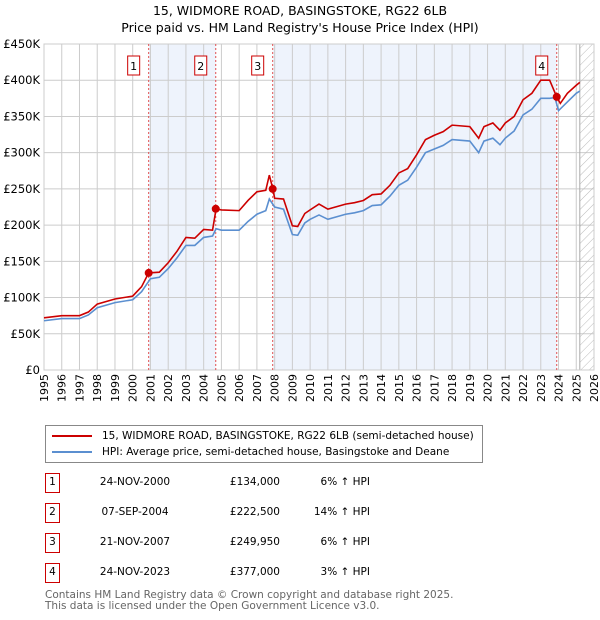 This screenshot has width=600, height=620. Describe the element at coordinates (341, 512) in the screenshot. I see `sale-hpi-diff: 14% ↑ HPI` at that location.